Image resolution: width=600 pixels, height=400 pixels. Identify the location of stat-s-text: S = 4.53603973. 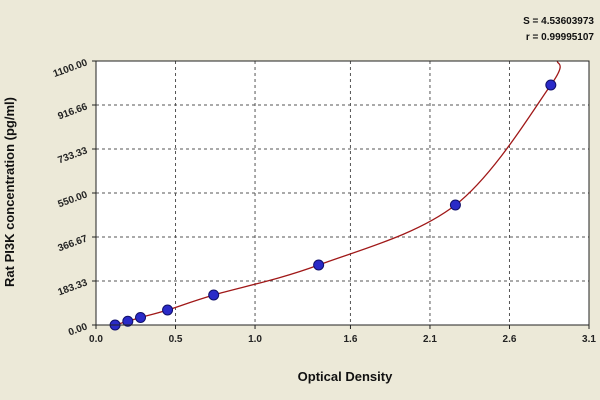
(558, 21).